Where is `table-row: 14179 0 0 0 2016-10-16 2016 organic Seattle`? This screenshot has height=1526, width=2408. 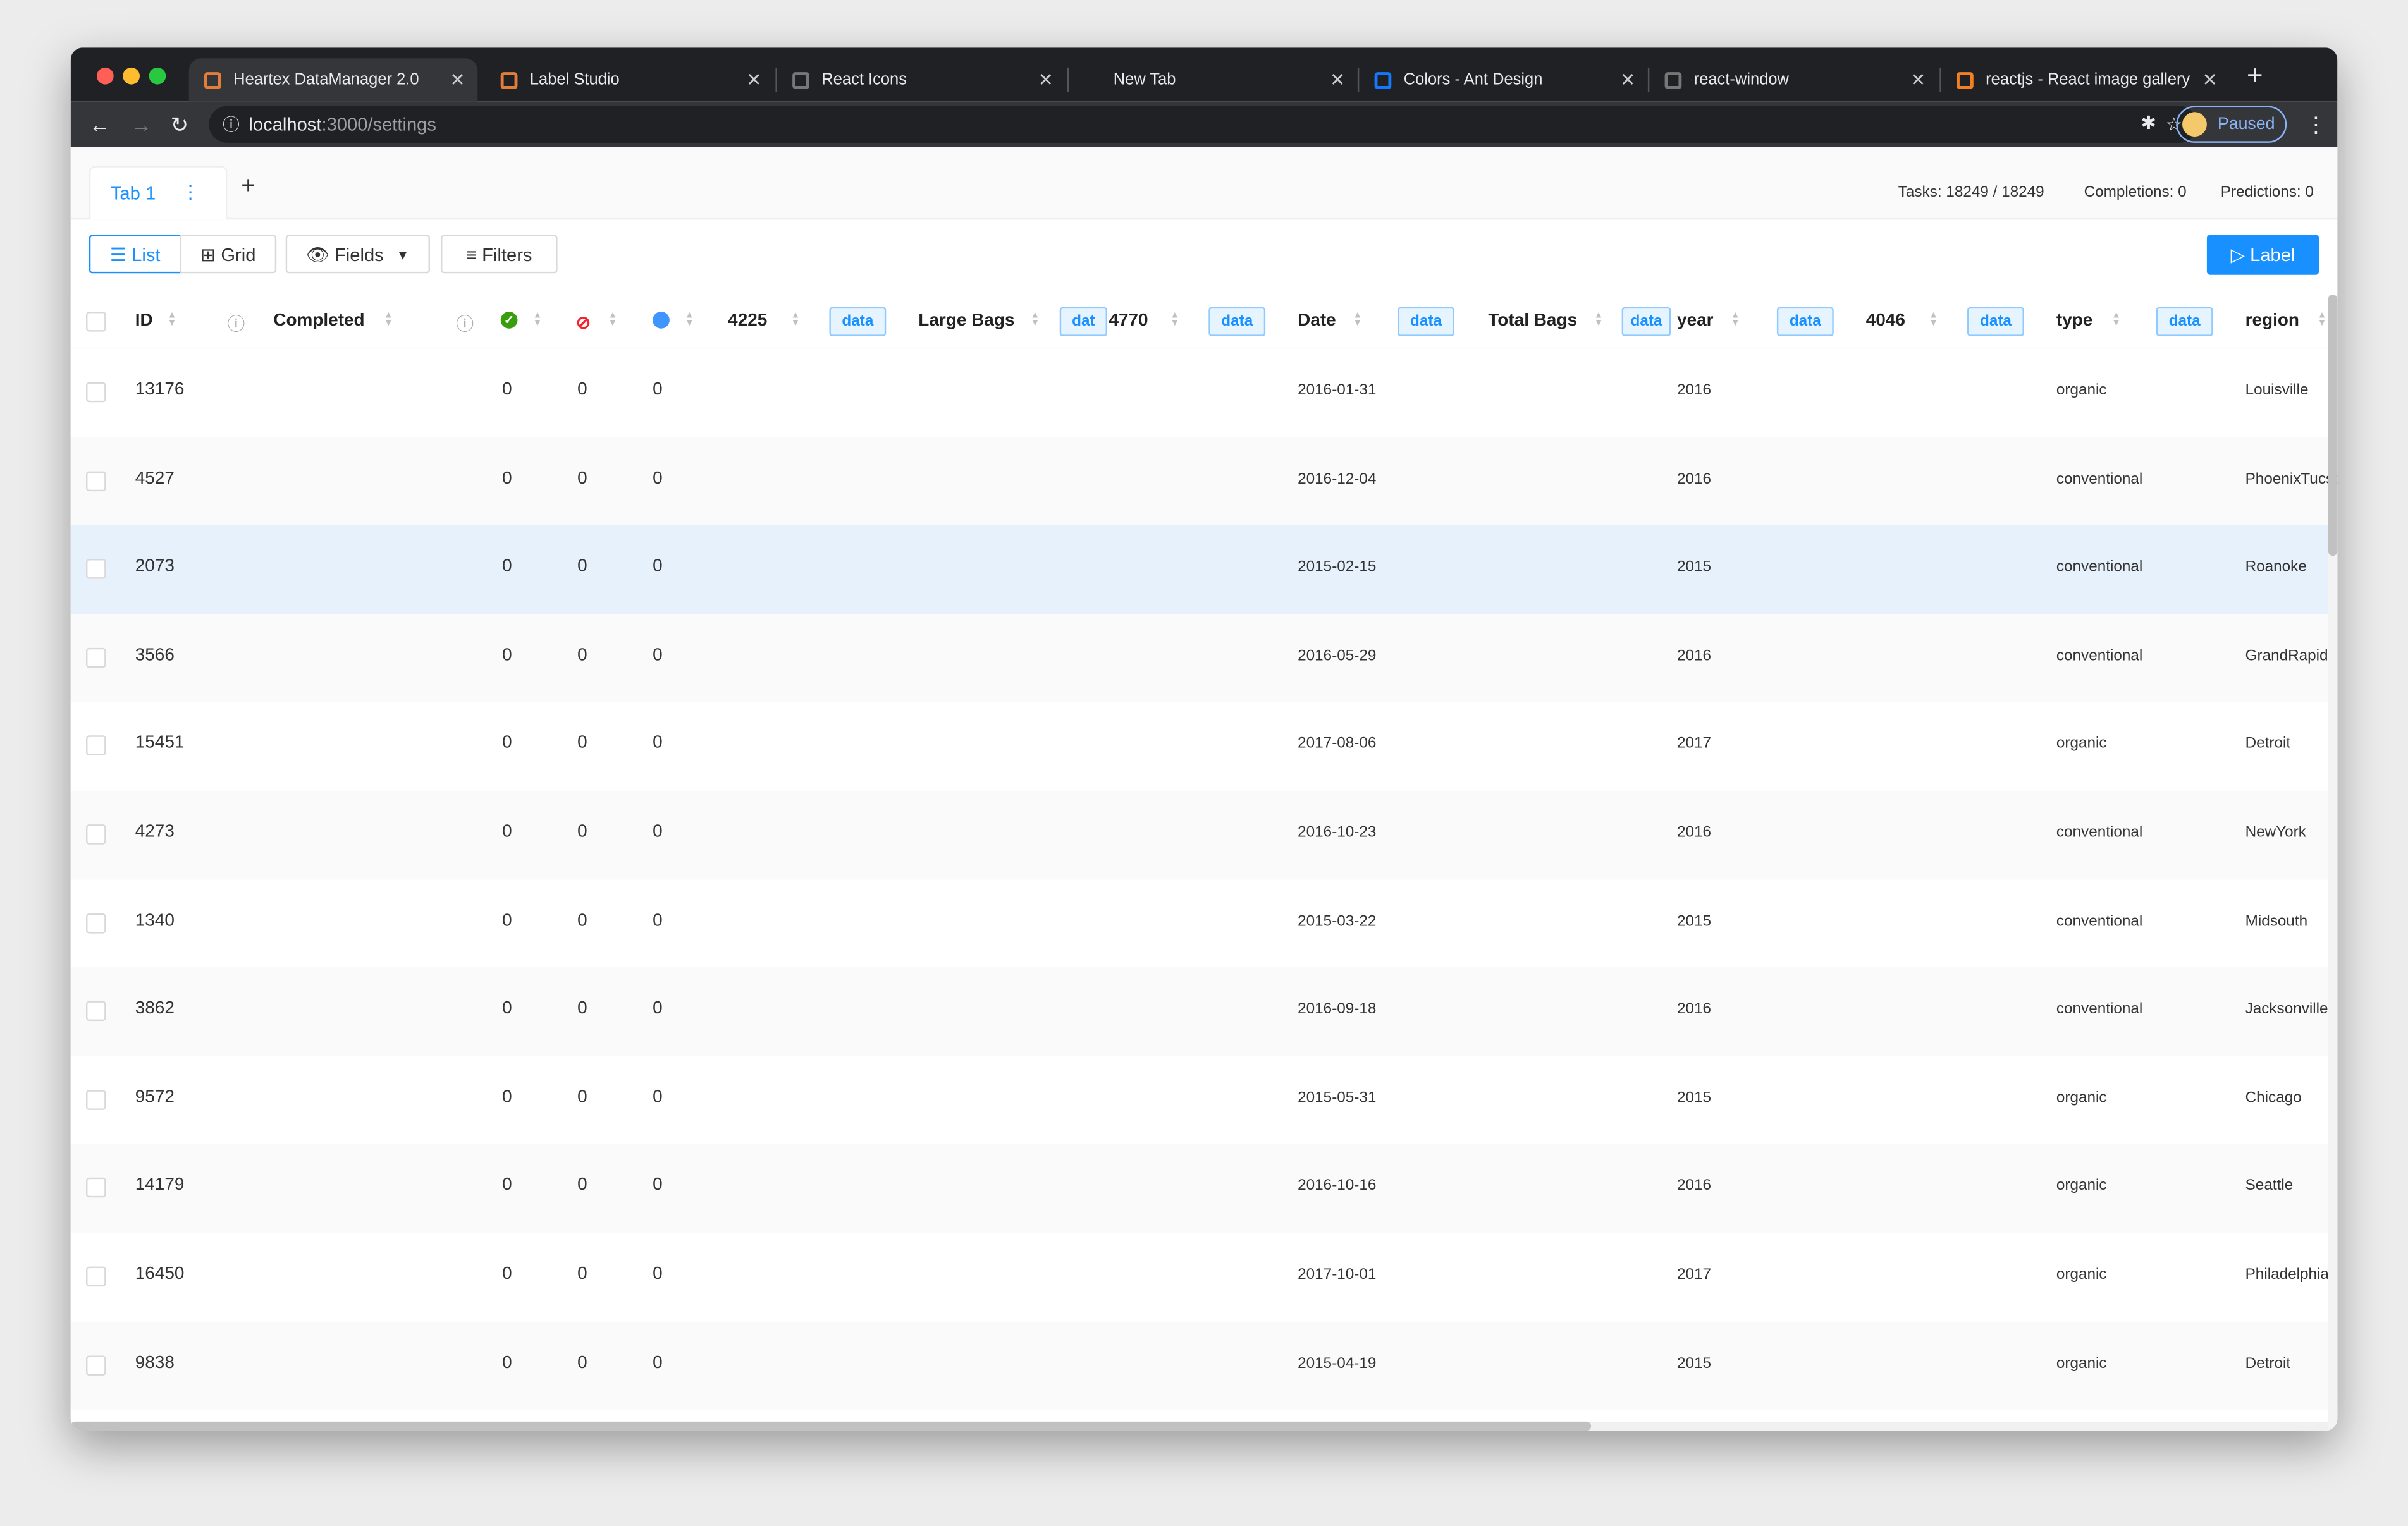
table-row: 14179 0 0 0 2016-10-16 2016 organic Seattle is located at coordinates (1199, 1188).